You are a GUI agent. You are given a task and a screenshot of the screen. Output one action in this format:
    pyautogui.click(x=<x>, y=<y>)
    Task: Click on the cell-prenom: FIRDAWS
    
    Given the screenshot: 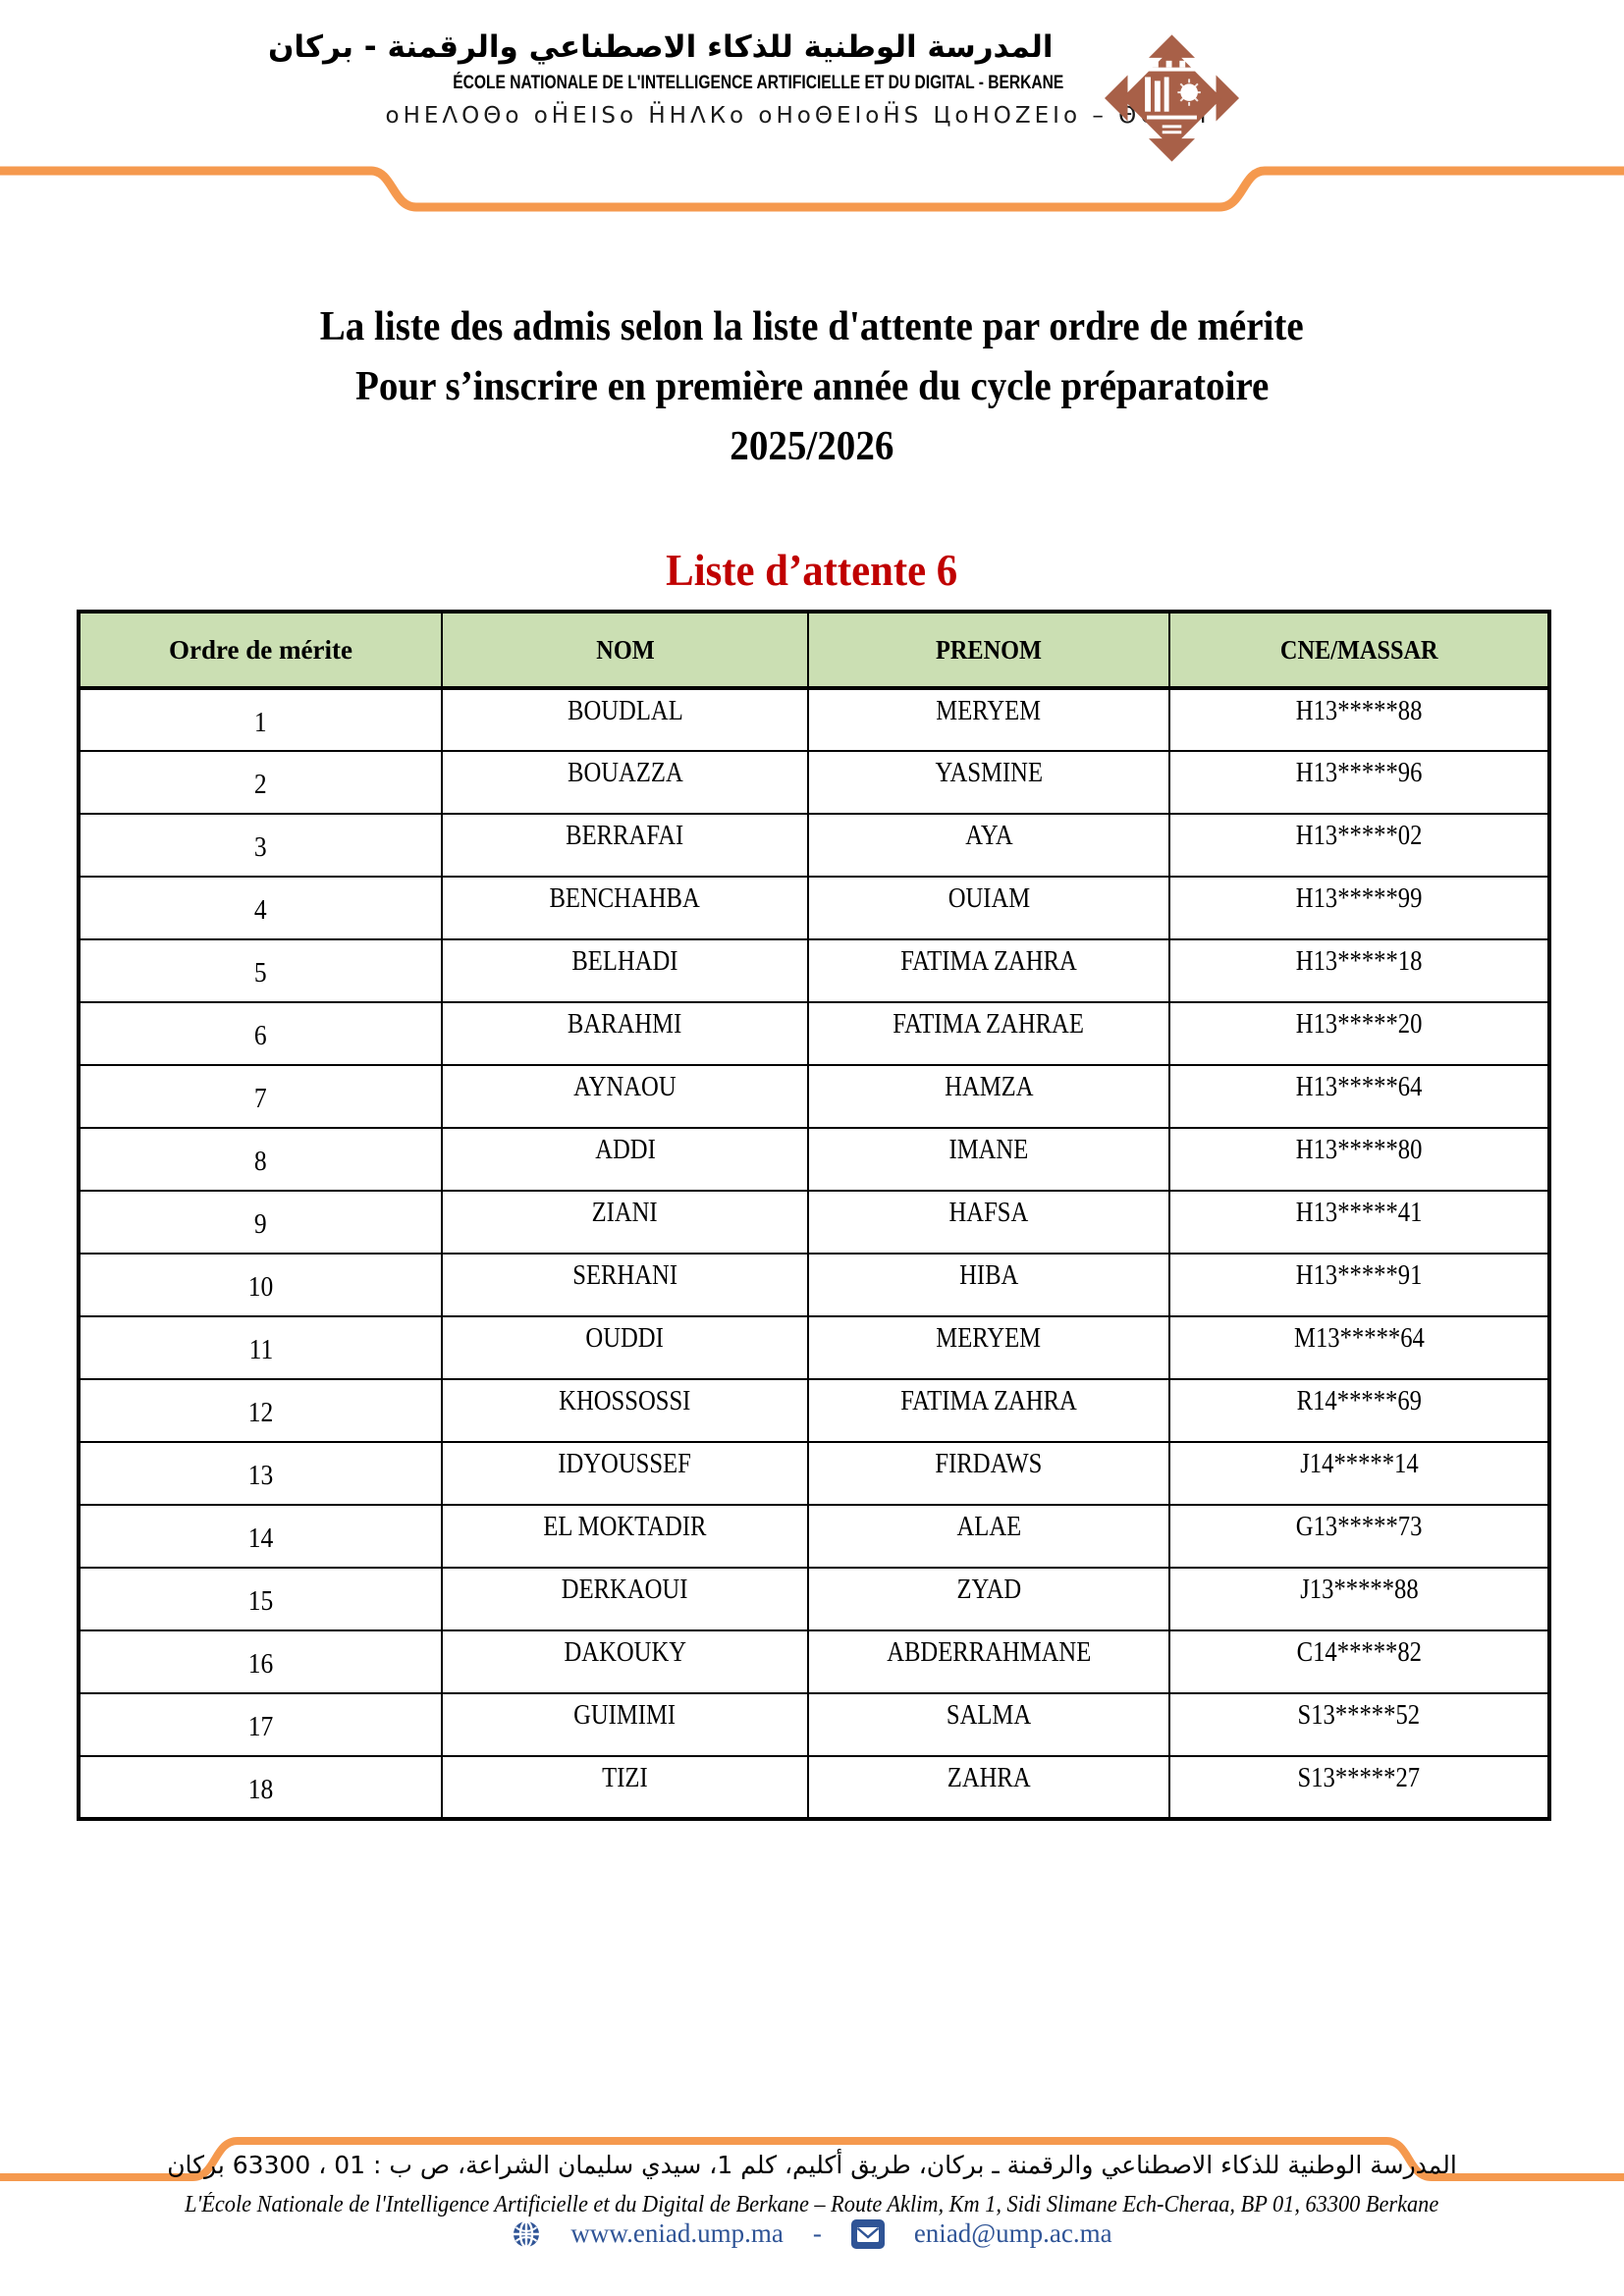 What is the action you would take?
    pyautogui.click(x=988, y=1473)
    